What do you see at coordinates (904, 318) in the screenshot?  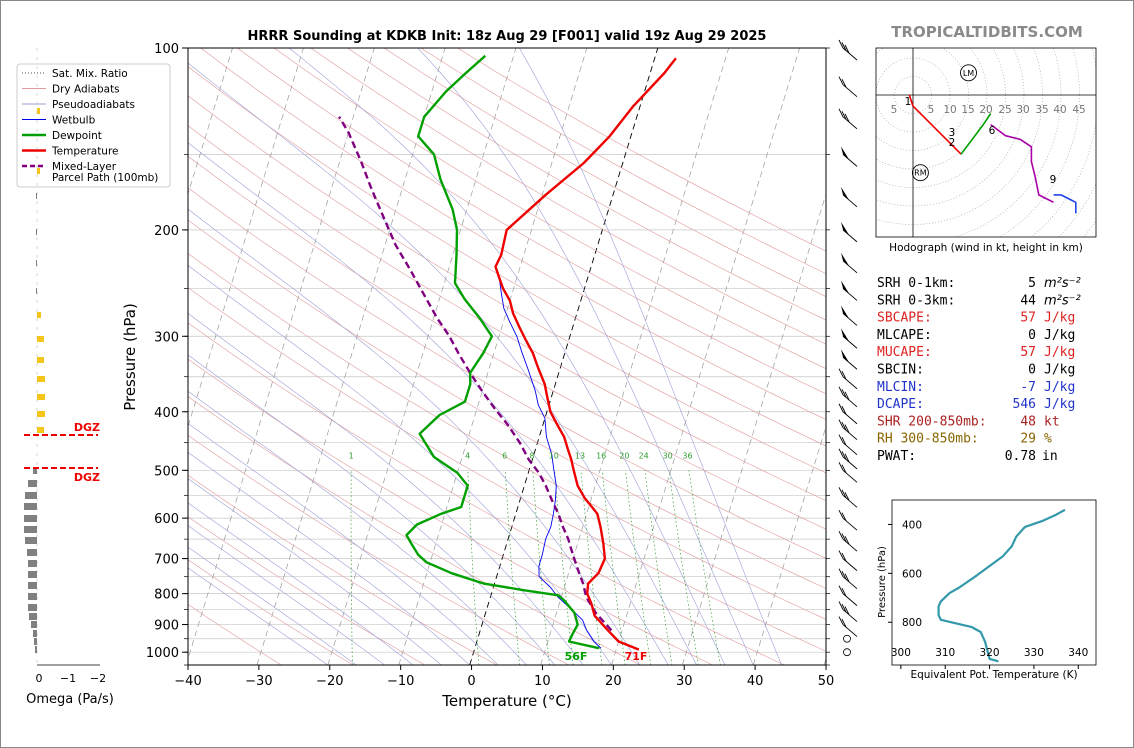 I see `index-label: SBCAPE:` at bounding box center [904, 318].